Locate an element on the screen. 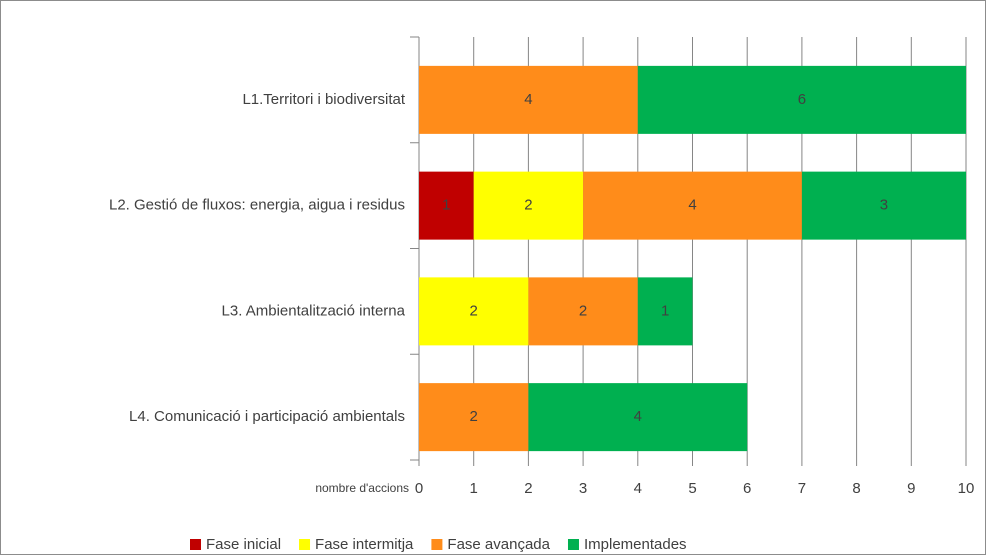 The width and height of the screenshot is (987, 556). x-tick-label: 3 is located at coordinates (583, 488).